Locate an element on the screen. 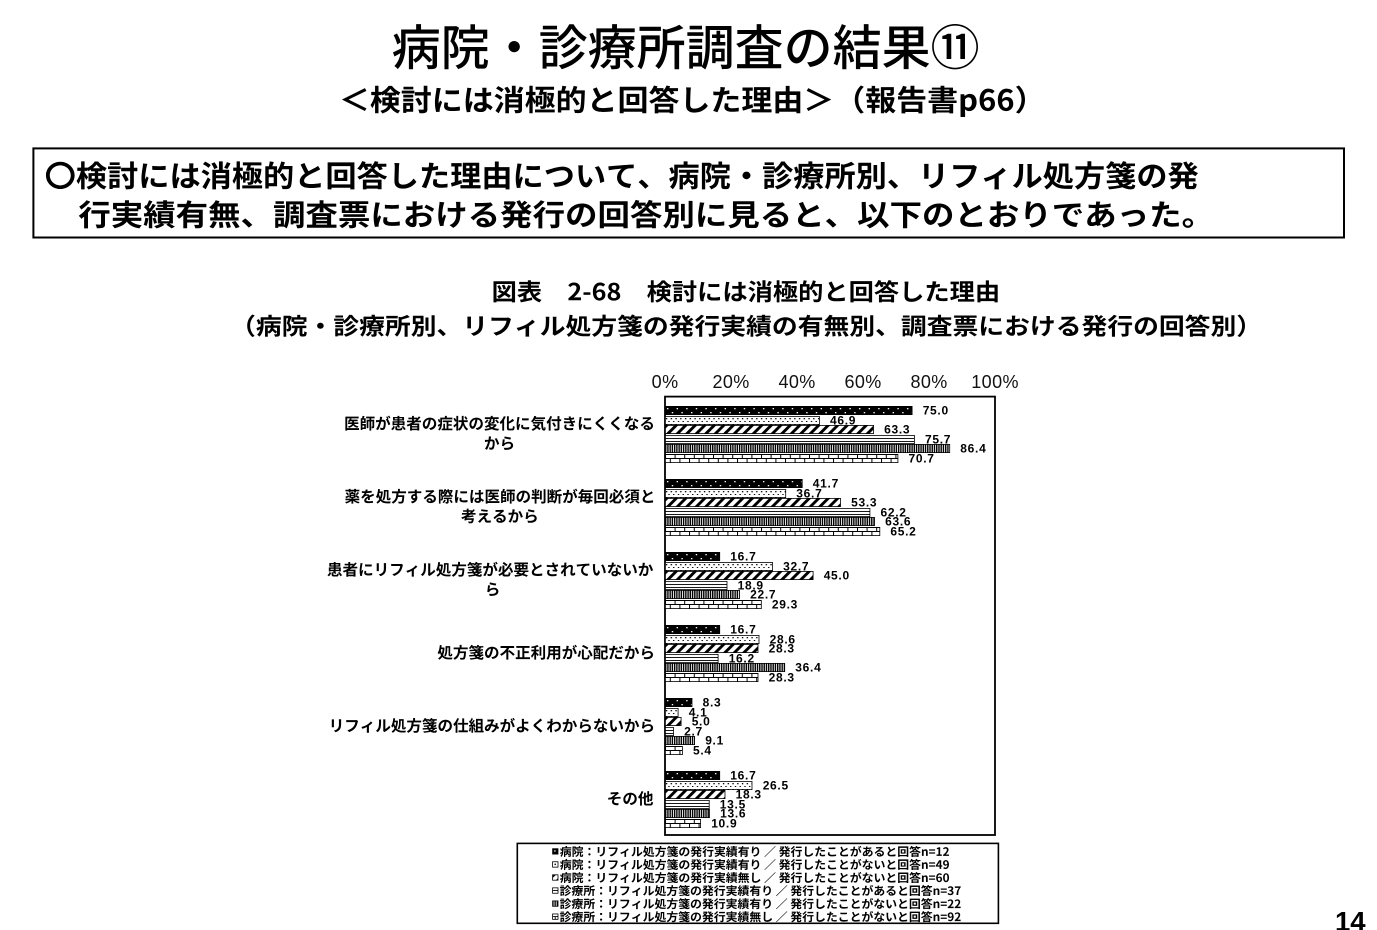 This screenshot has width=1377, height=930. svg-text: 20% is located at coordinates (730, 382).